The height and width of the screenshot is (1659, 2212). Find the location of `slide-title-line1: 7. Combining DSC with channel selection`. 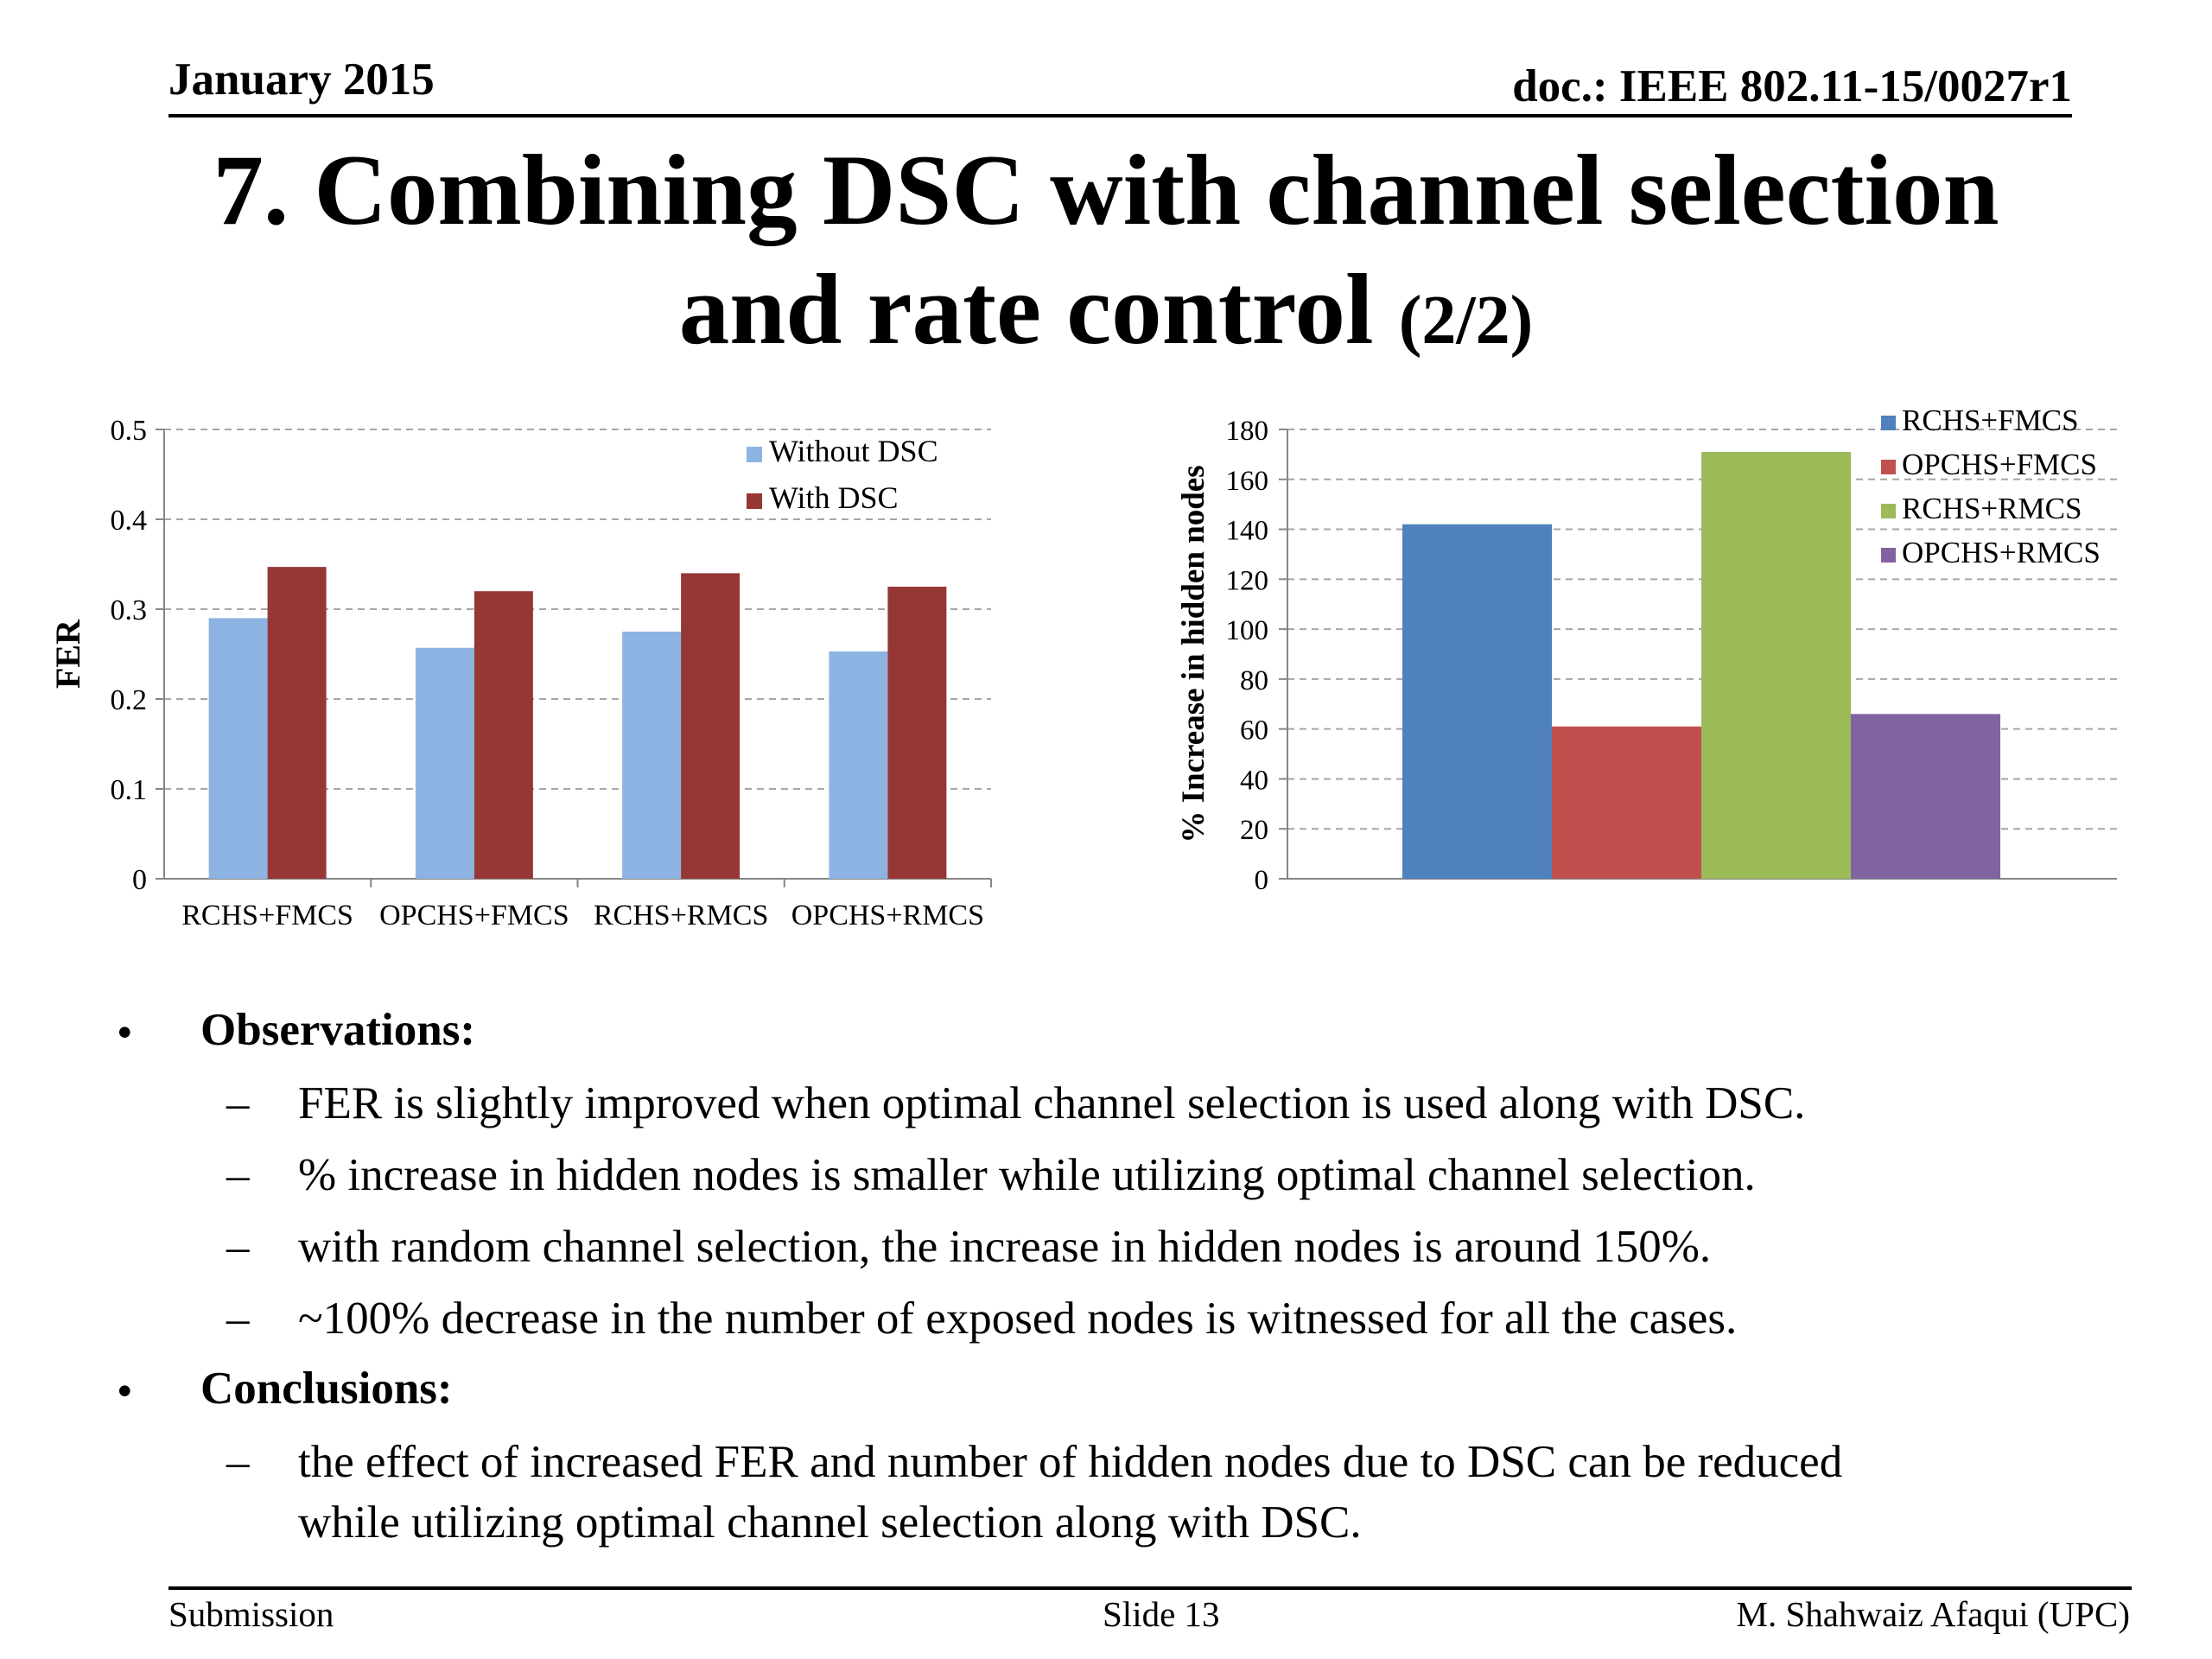

slide-title-line1: 7. Combining DSC with channel selection is located at coordinates (1106, 190).